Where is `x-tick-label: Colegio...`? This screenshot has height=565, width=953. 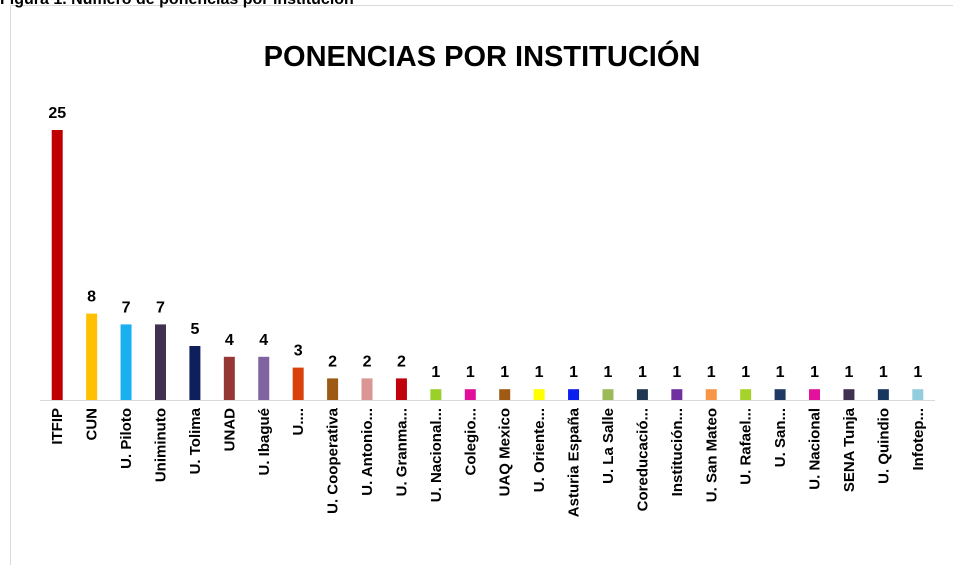 x-tick-label: Colegio... is located at coordinates (470, 442).